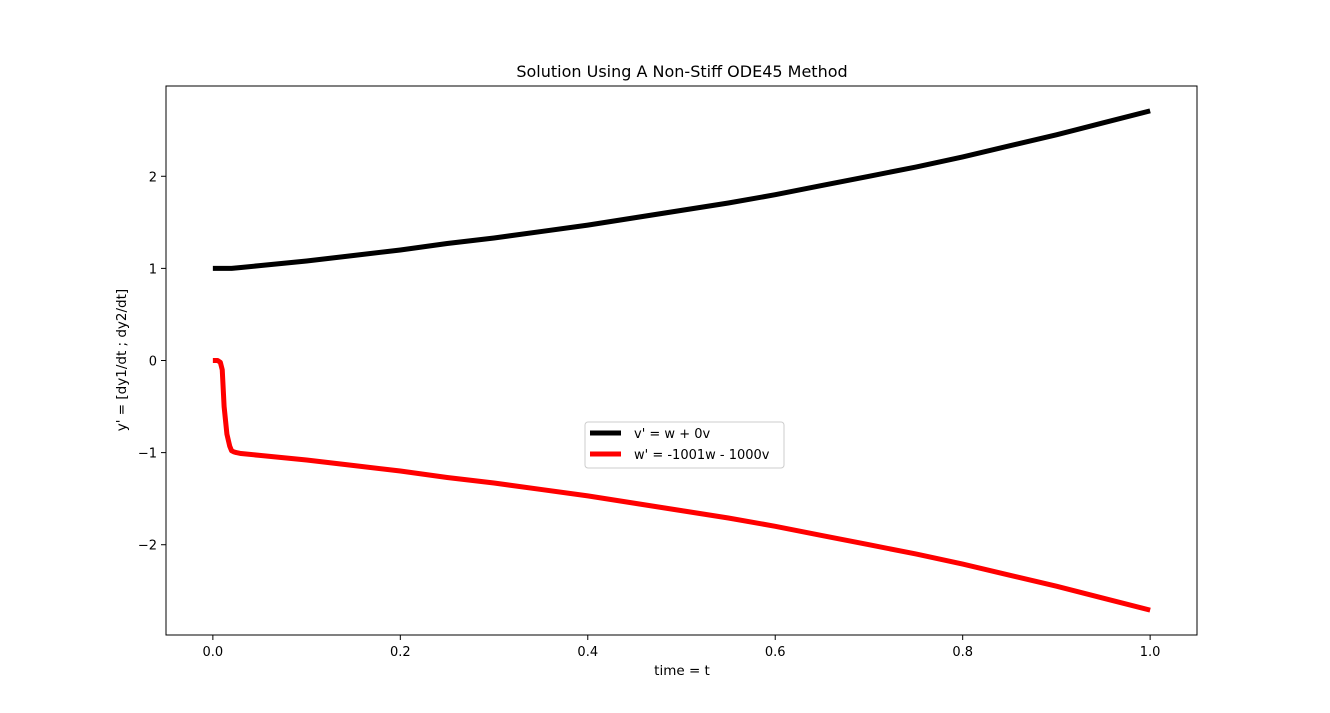  I want to click on legend-label-2: w' = -1001w - 1000v, so click(702, 455).